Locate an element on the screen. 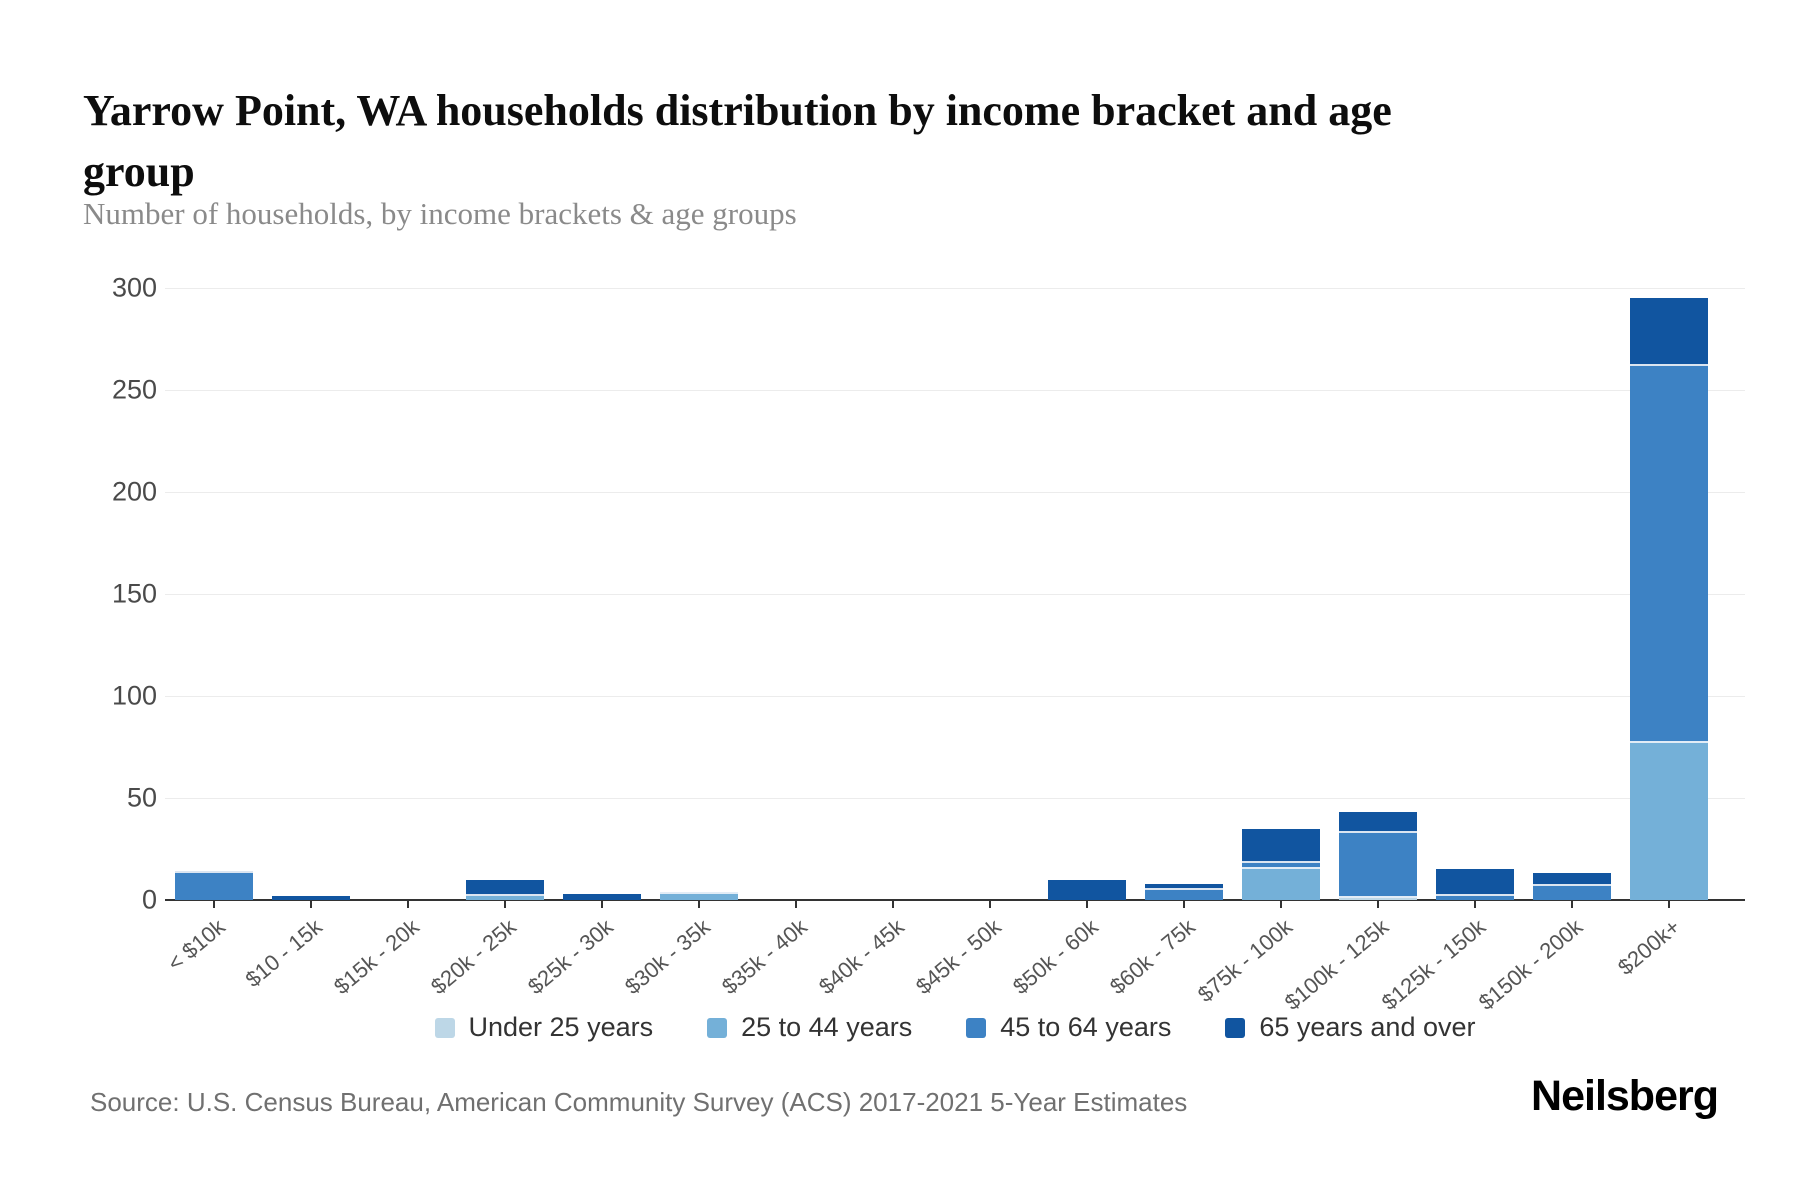 The image size is (1800, 1200). legend-item: Under 25 years is located at coordinates (544, 1027).